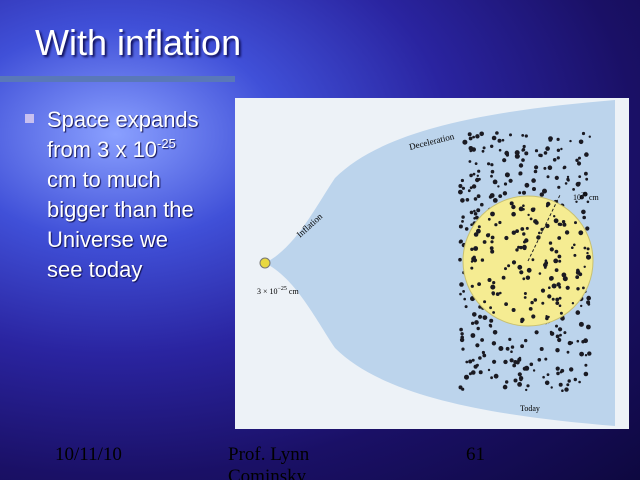  What do you see at coordinates (123, 134) in the screenshot?
I see `bullet-text-part: Space expands from 3 x 10` at bounding box center [123, 134].